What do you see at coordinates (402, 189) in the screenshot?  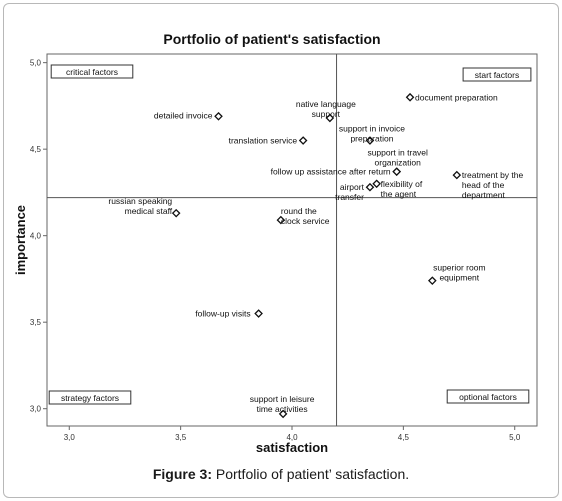 I see `data-point-label: flexibility of the agent` at bounding box center [402, 189].